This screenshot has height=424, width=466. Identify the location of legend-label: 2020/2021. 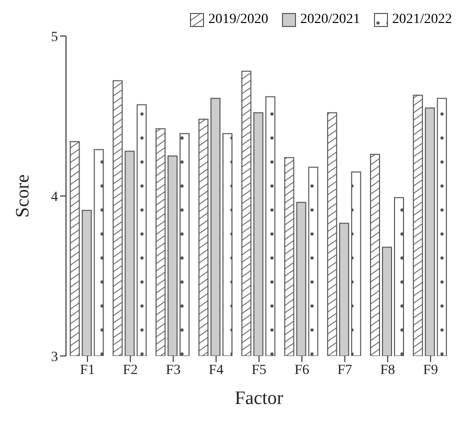
(329, 20).